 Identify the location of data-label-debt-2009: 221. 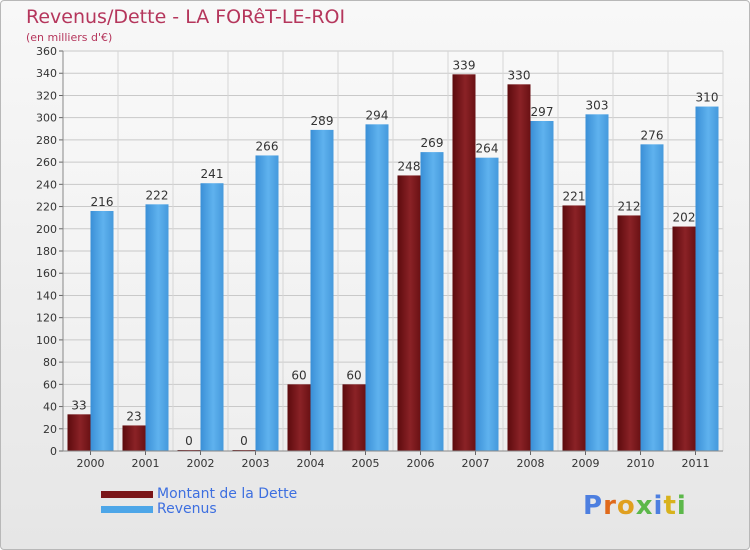
(574, 196).